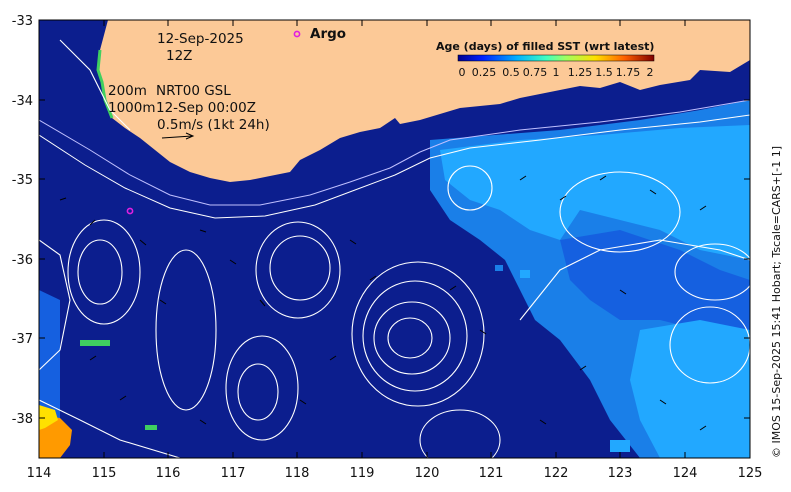 The height and width of the screenshot is (492, 791). Describe the element at coordinates (130, 211) in the screenshot. I see `argo-float-marker` at that location.